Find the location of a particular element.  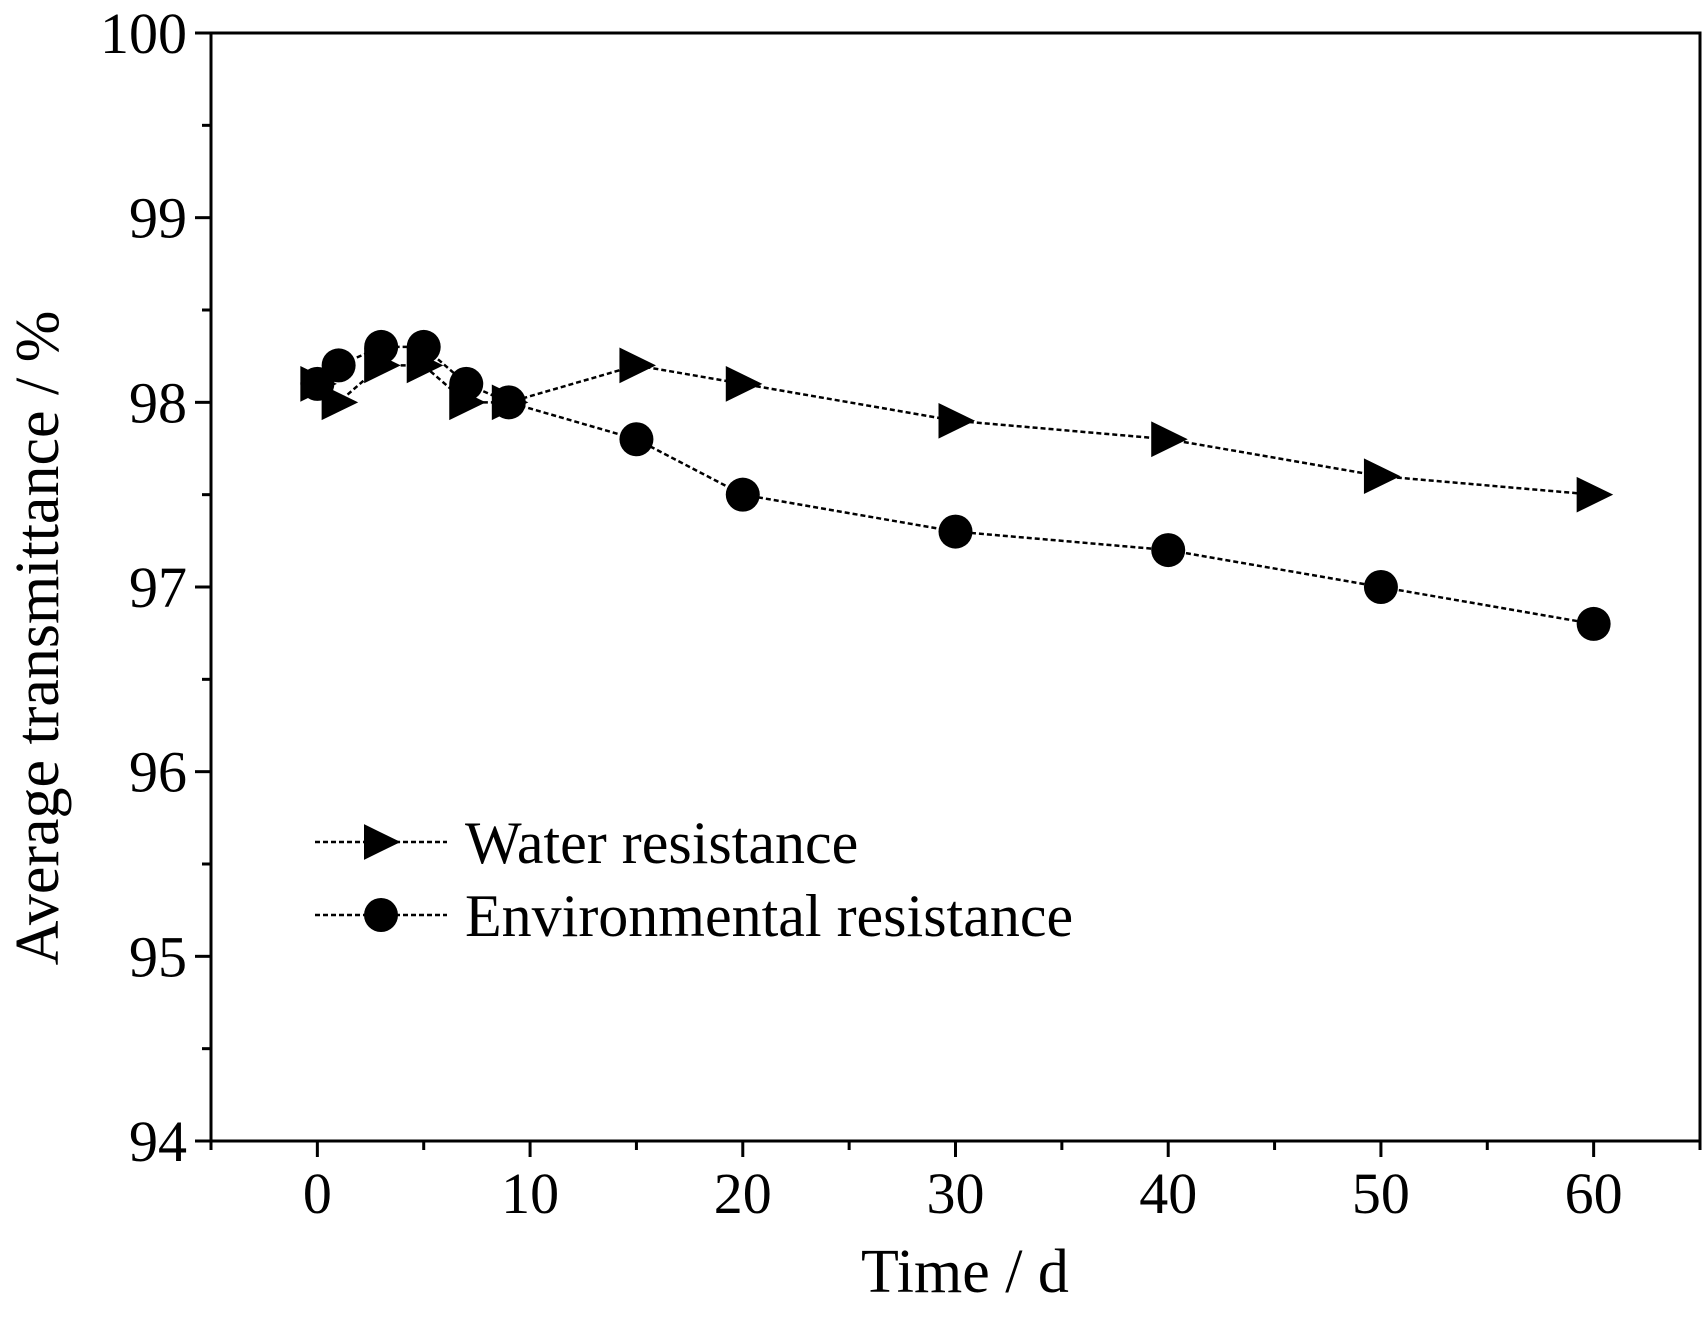

legend-label: Water resistance is located at coordinates (661, 843).